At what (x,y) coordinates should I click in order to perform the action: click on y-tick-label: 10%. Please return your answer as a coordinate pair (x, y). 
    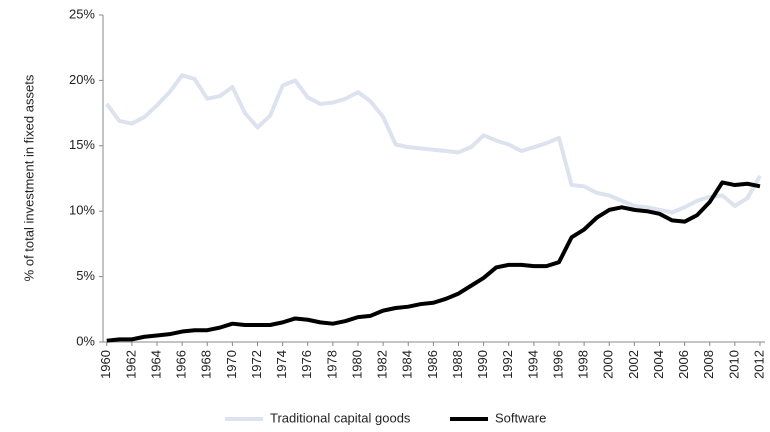
    Looking at the image, I should click on (82, 210).